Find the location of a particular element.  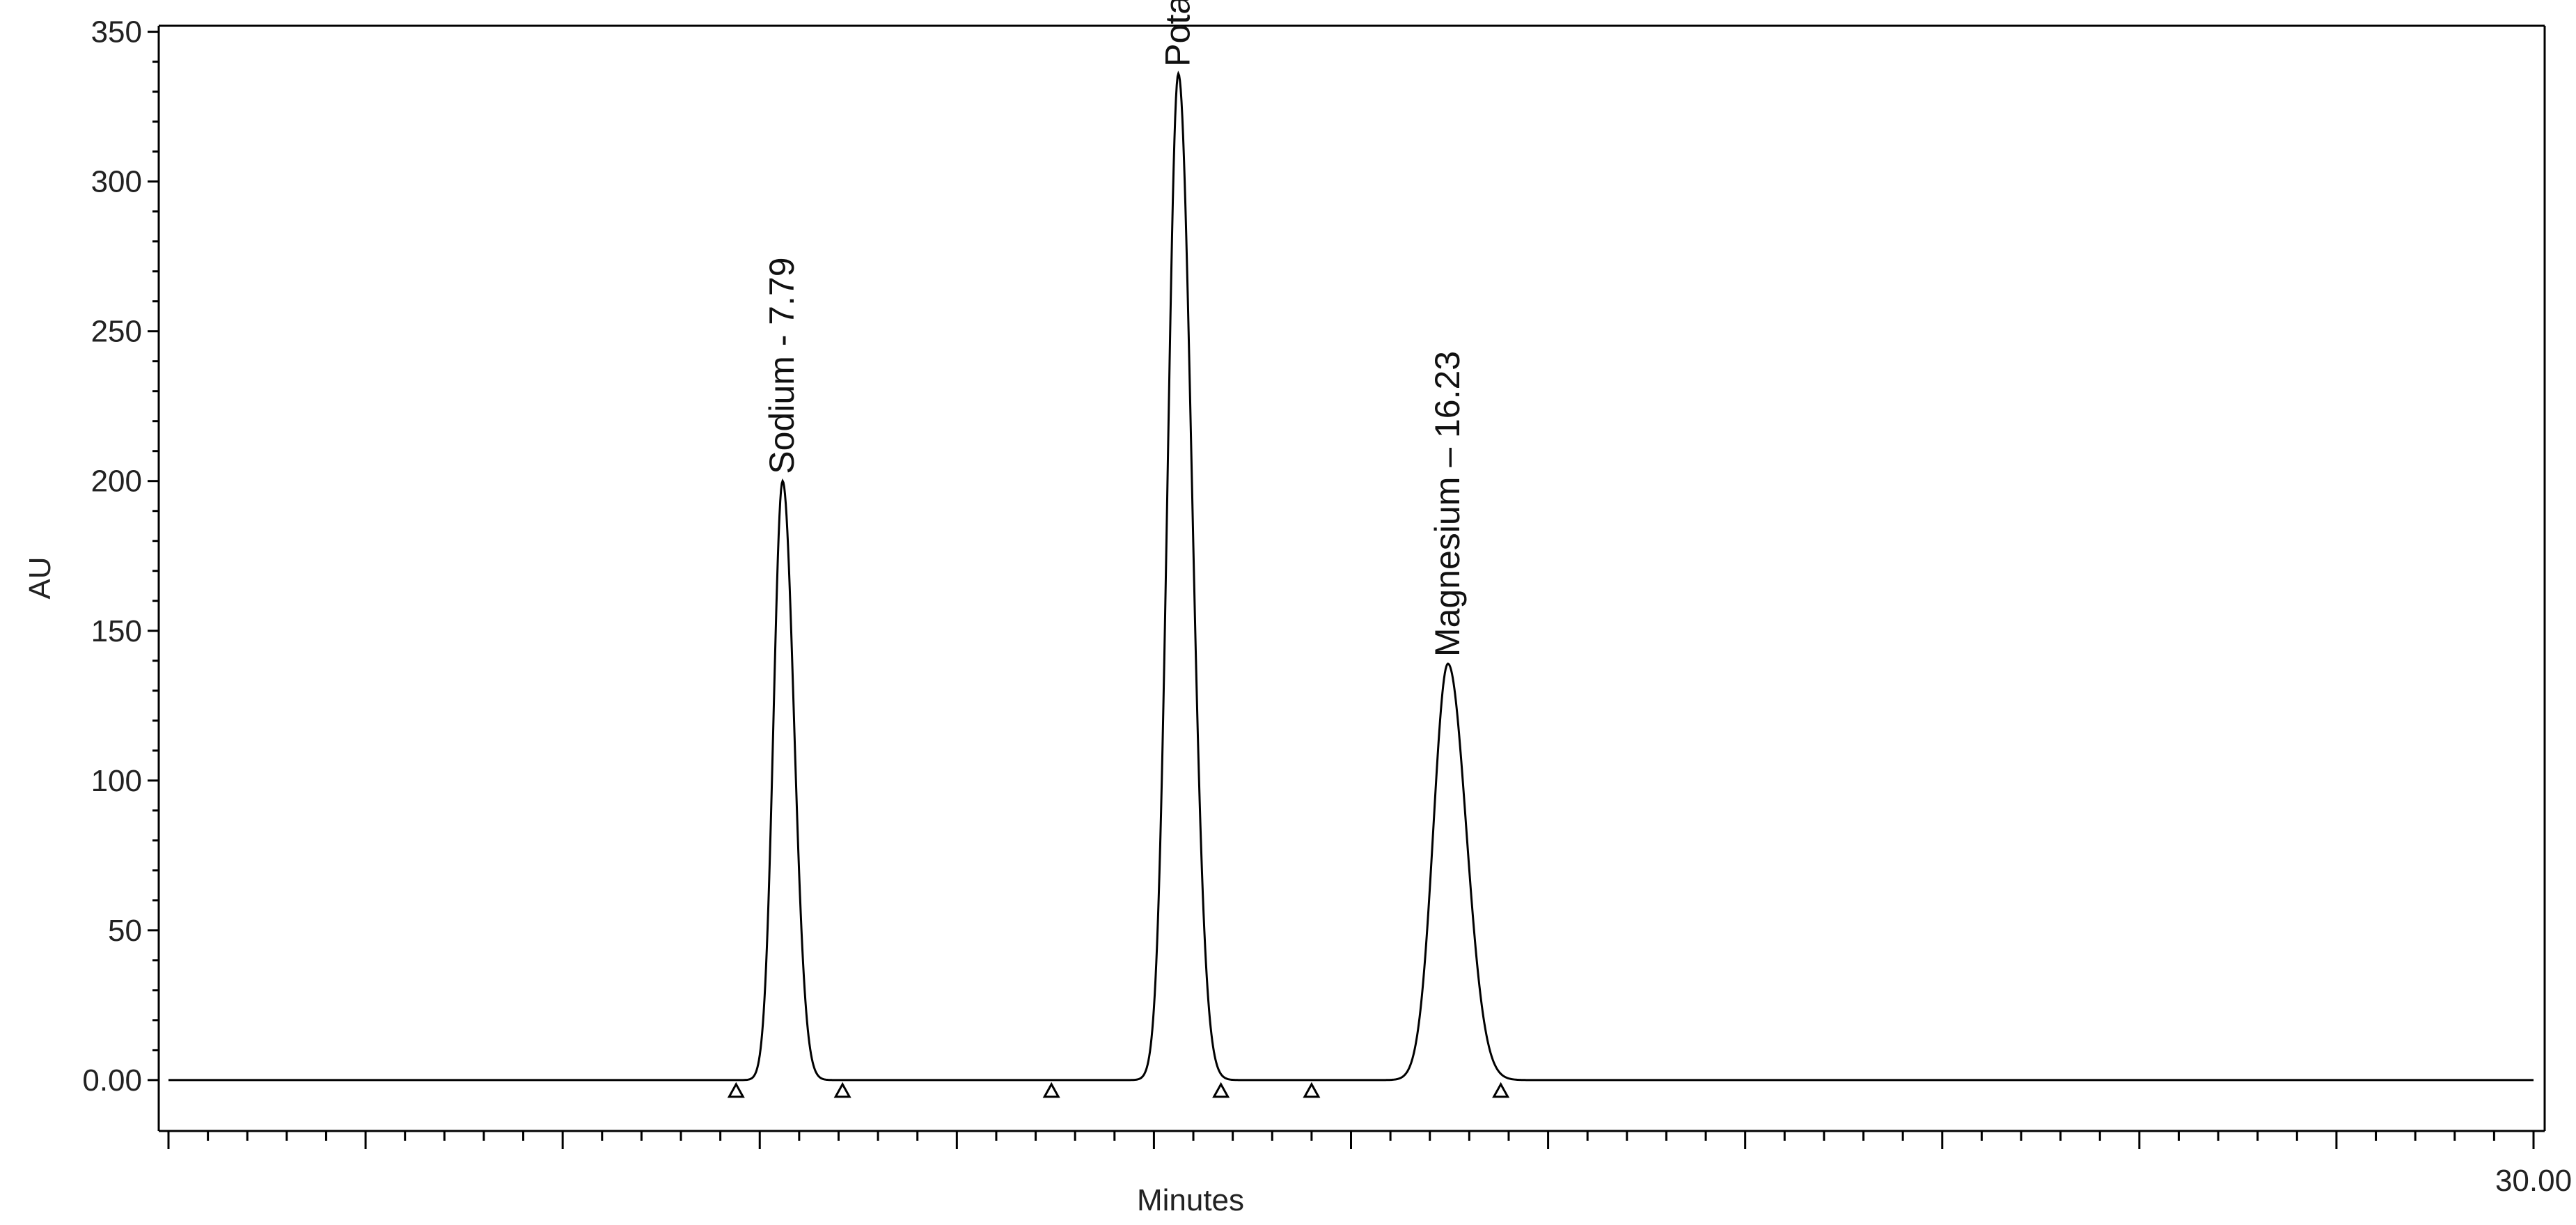

y-tick-label: 200 is located at coordinates (116, 482).